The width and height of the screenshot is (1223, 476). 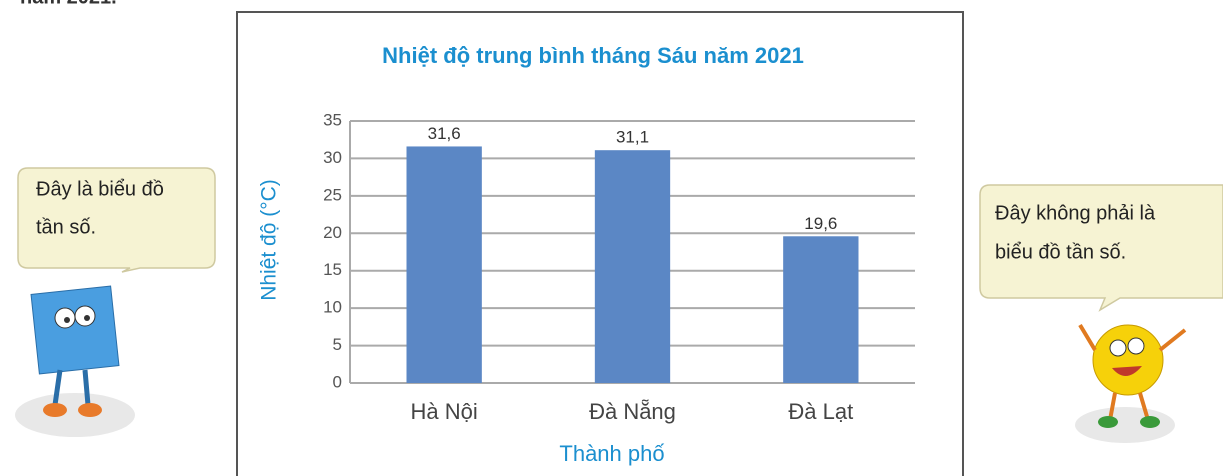 What do you see at coordinates (66, 227) in the screenshot?
I see `bubble-text: tần số.` at bounding box center [66, 227].